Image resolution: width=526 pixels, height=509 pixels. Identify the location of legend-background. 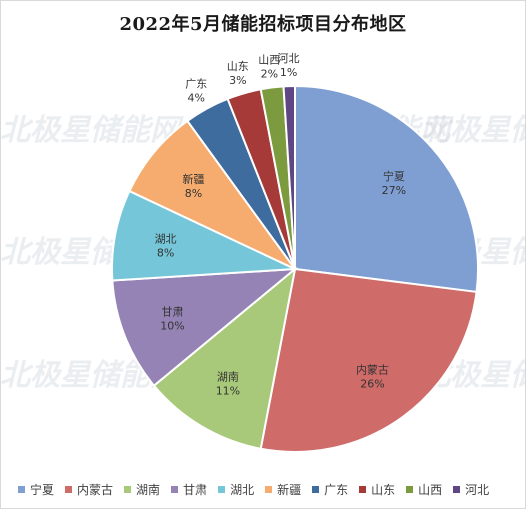
(262, 488).